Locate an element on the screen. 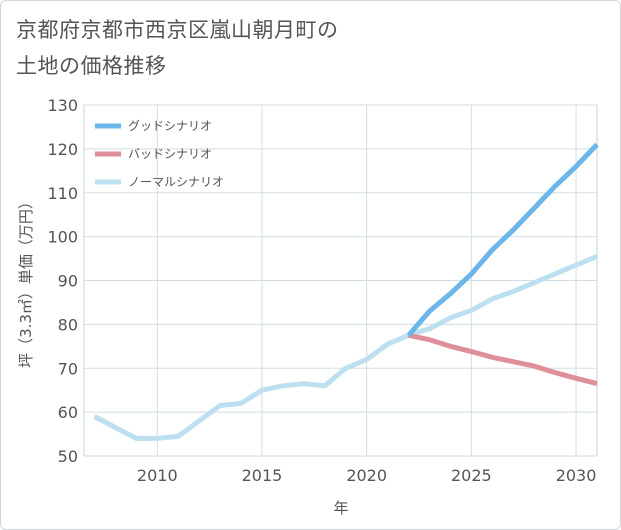 The image size is (621, 530). legend-label: グッドシナリオ is located at coordinates (170, 126).